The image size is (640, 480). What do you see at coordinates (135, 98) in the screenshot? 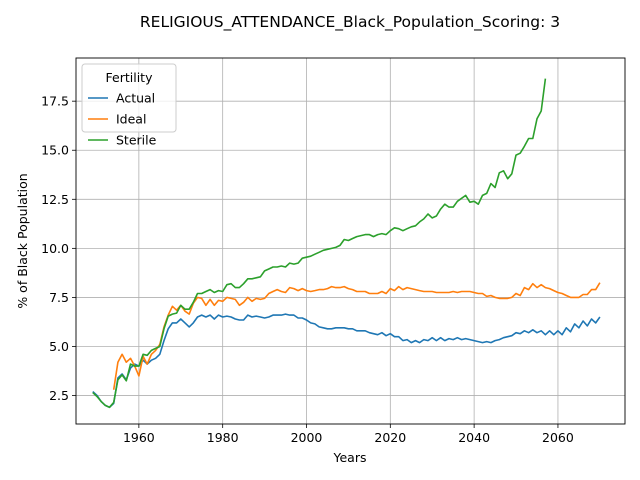
I see `legend-label-actual: Actual` at bounding box center [135, 98].